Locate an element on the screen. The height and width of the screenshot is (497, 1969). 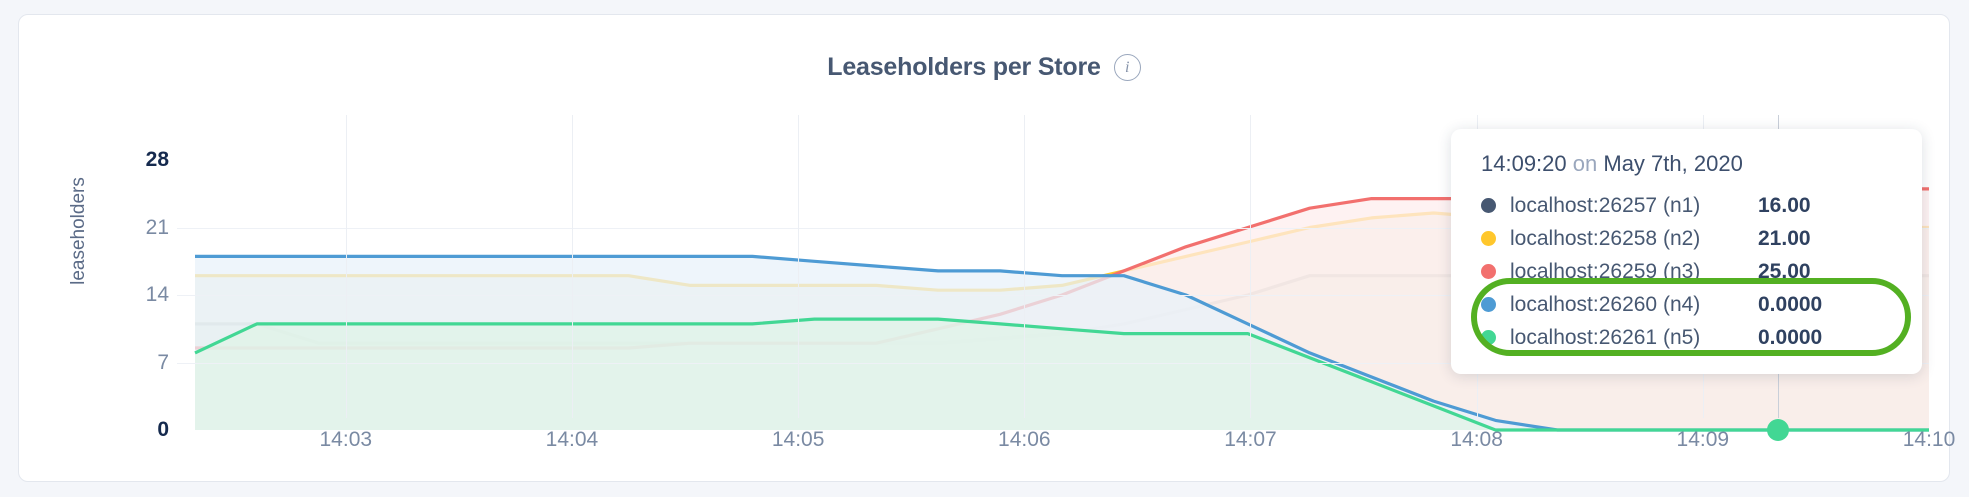
page-title: Leaseholders per Store is located at coordinates (964, 67).